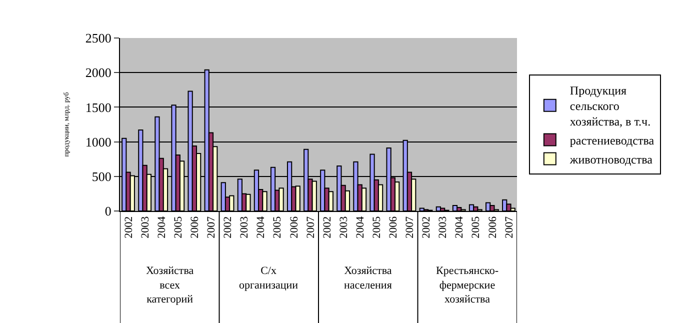 The height and width of the screenshot is (323, 682). I want to click on y-tick-label: 2000, so click(98, 72).